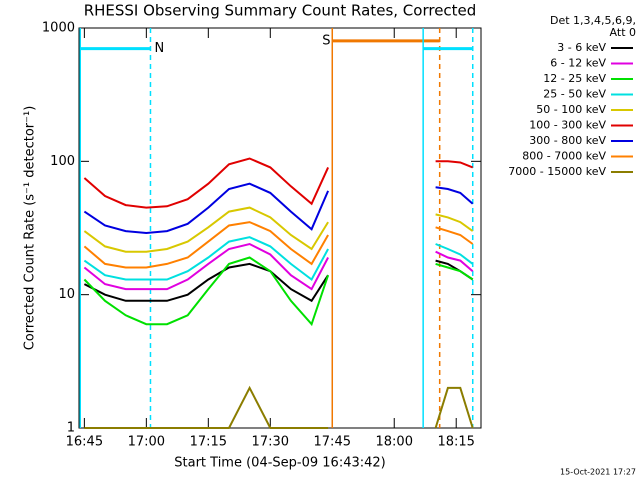 The image size is (640, 480). I want to click on x-tick-label: 16:45, so click(84, 442).